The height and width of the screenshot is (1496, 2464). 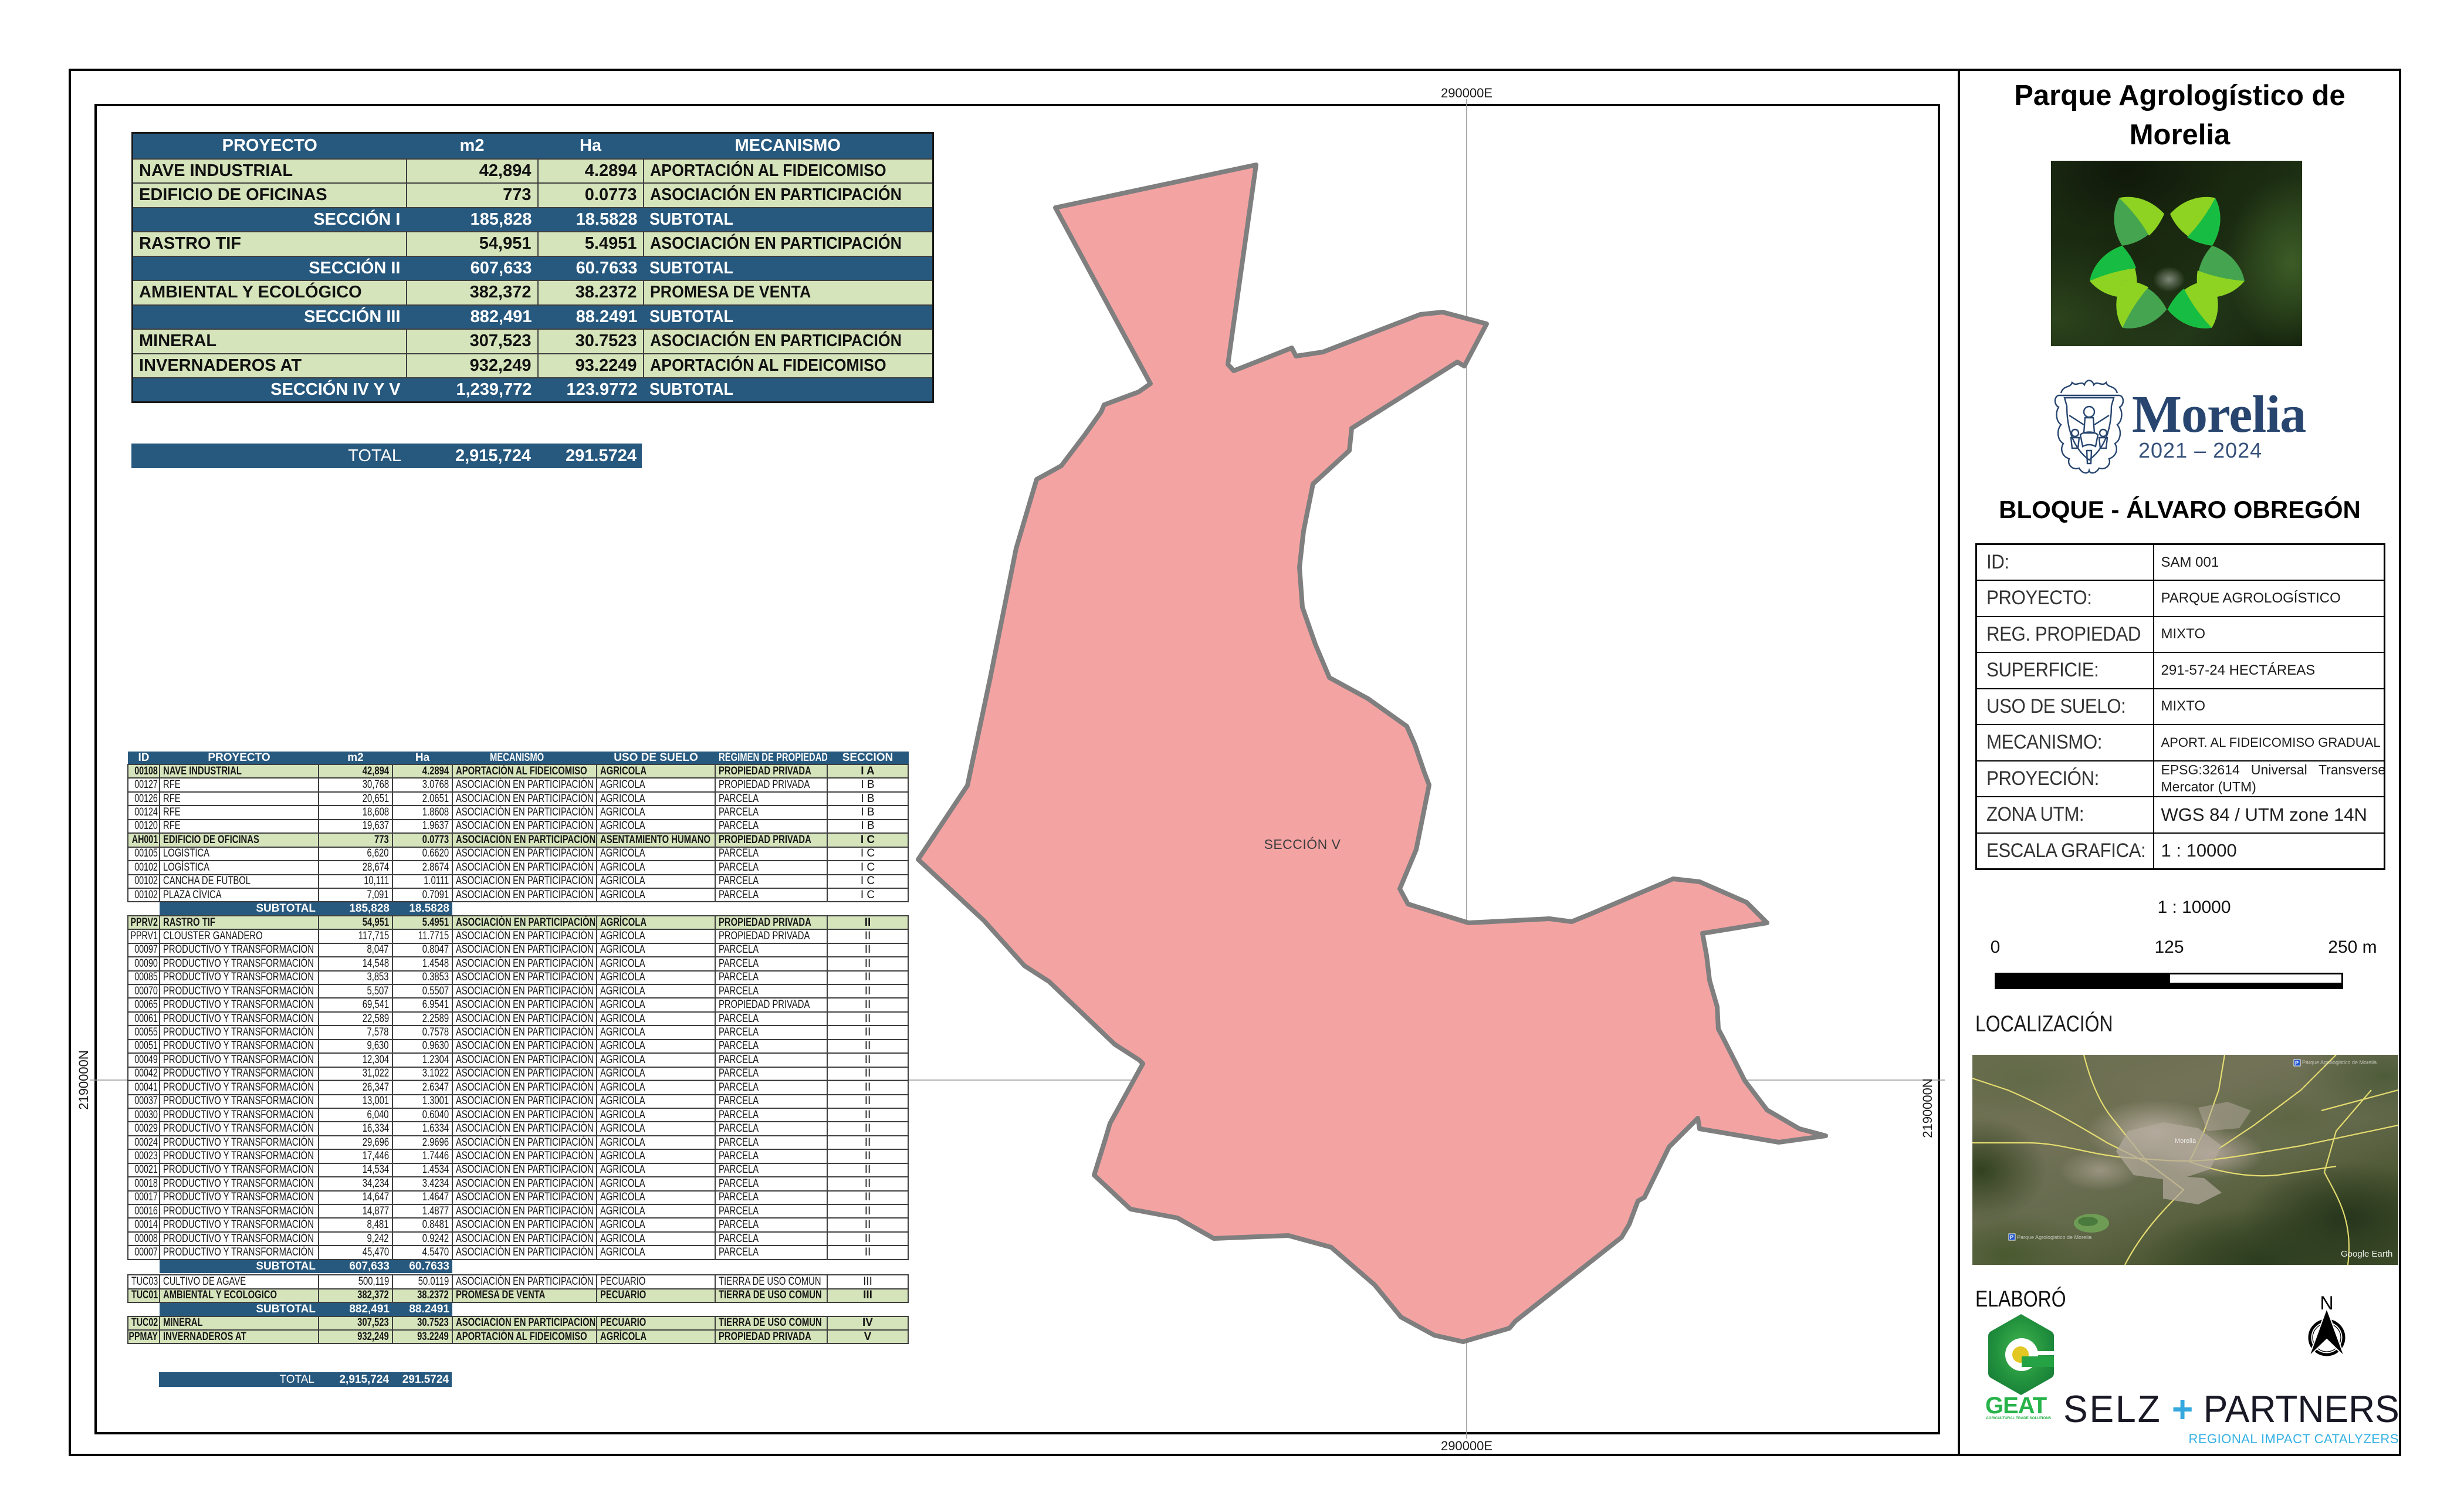 What do you see at coordinates (2366, 1254) in the screenshot?
I see `svg-text: Google Earth` at bounding box center [2366, 1254].